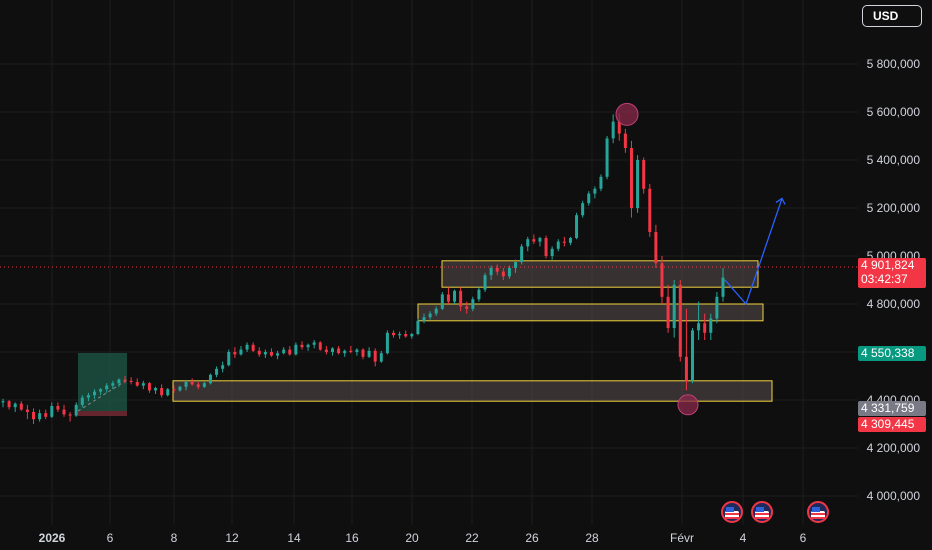 Image resolution: width=932 pixels, height=550 pixels. I want to click on time-axis: 2026 6 8 12 14 16 20 22 26 28 Févr 4 6, so click(423, 538).